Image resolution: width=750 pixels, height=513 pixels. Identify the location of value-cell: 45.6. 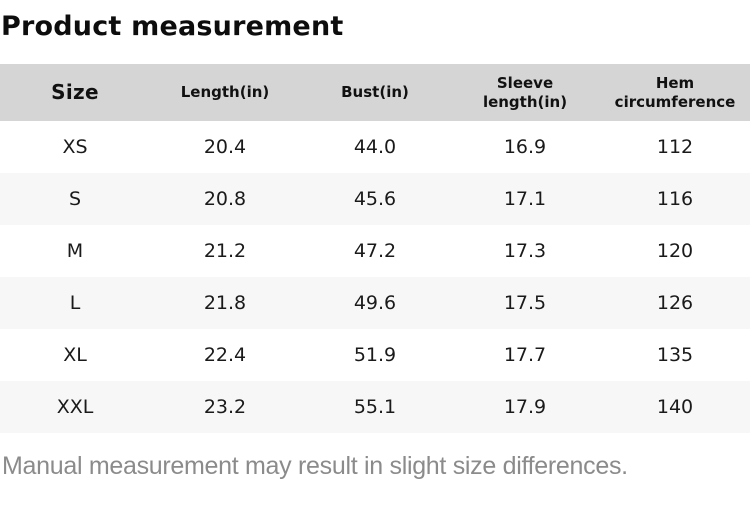
(375, 199).